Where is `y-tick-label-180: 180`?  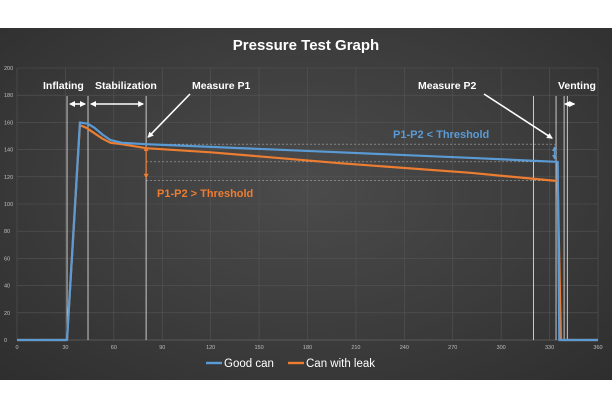
y-tick-label-180: 180 is located at coordinates (8, 96).